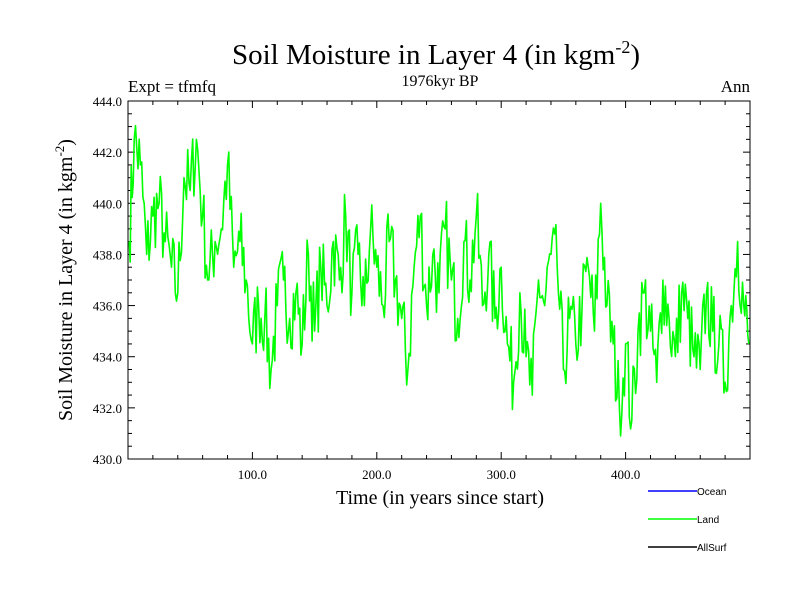  I want to click on x-tick-label: 400.0, so click(625, 474).